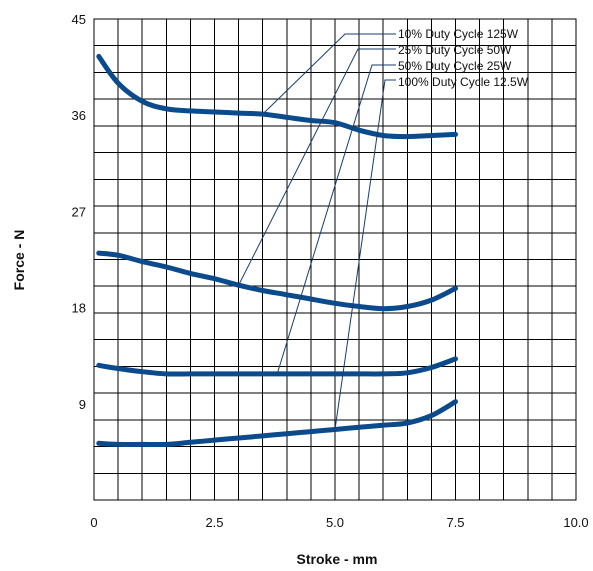 The height and width of the screenshot is (571, 593). I want to click on x-tick-label: 5.0, so click(335, 522).